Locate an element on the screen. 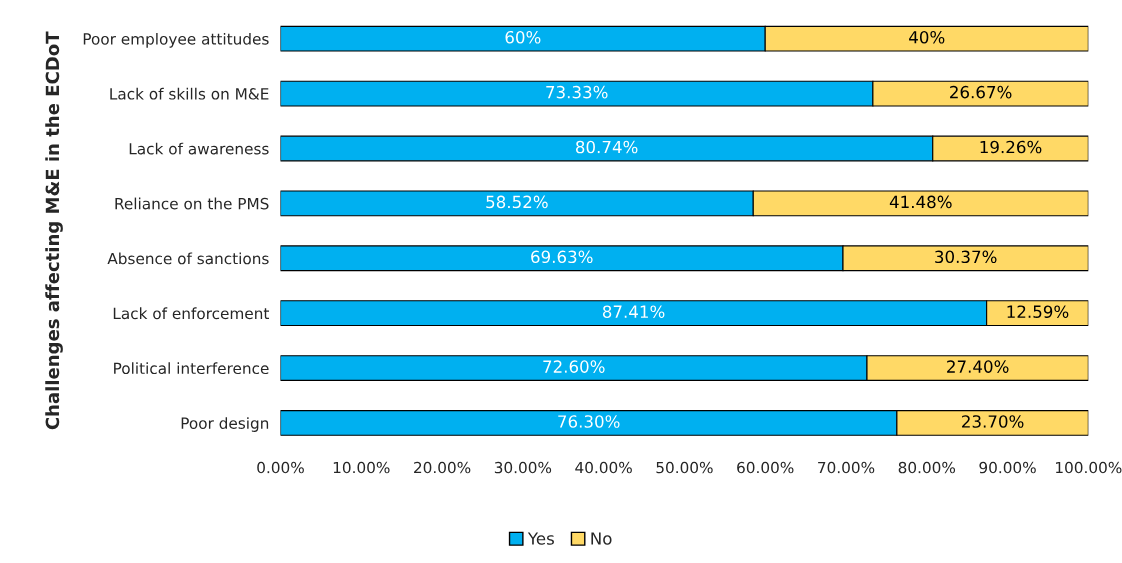  x-tick-label: 60.00% is located at coordinates (765, 467).